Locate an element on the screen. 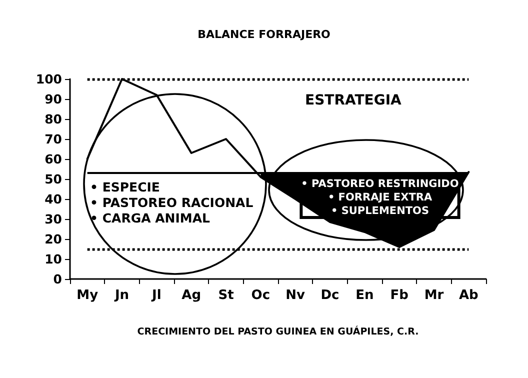 Image resolution: width=528 pixels, height=378 pixels. y-tick-label: 60 is located at coordinates (53, 159).